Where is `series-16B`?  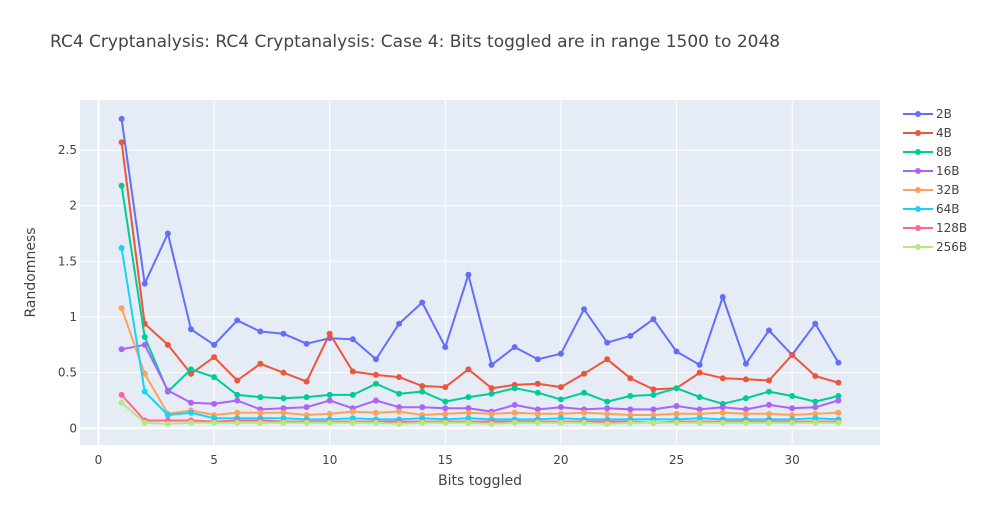 series-16B is located at coordinates (480, 378).